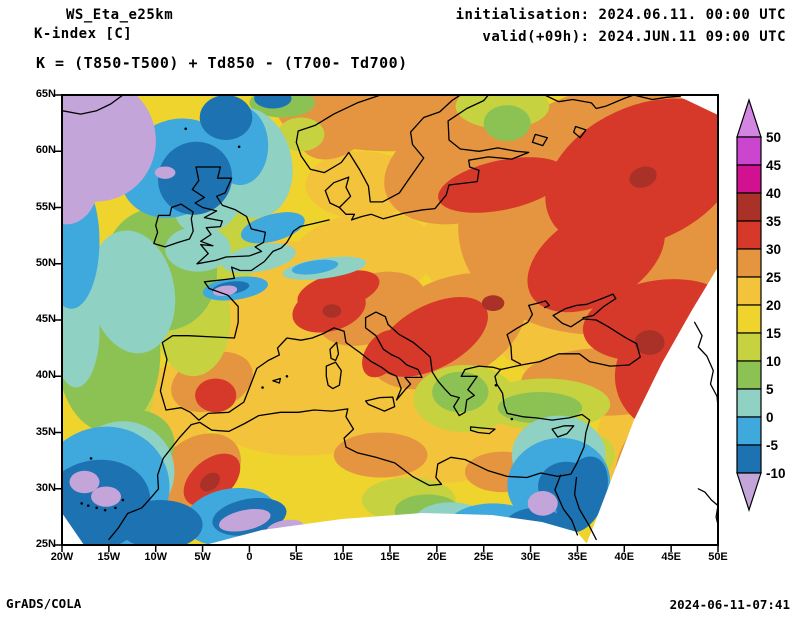 Image resolution: width=800 pixels, height=618 pixels. Describe the element at coordinates (729, 604) in the screenshot. I see `creation-timestamp: 2024-06-11-07:41` at that location.